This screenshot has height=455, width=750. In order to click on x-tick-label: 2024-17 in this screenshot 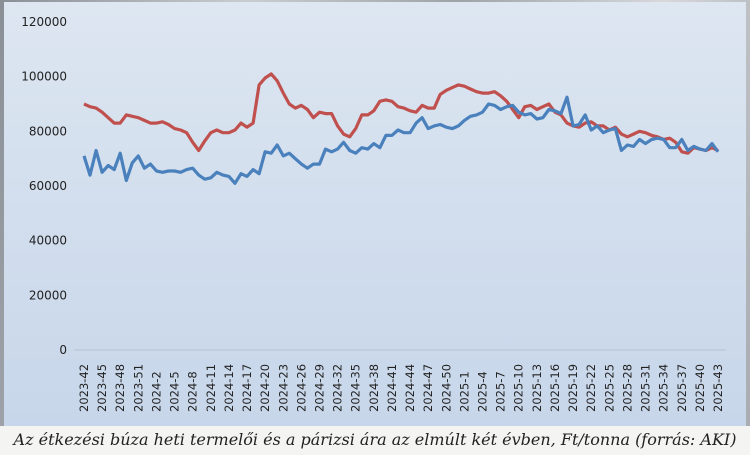, I will do `click(247, 388)`.